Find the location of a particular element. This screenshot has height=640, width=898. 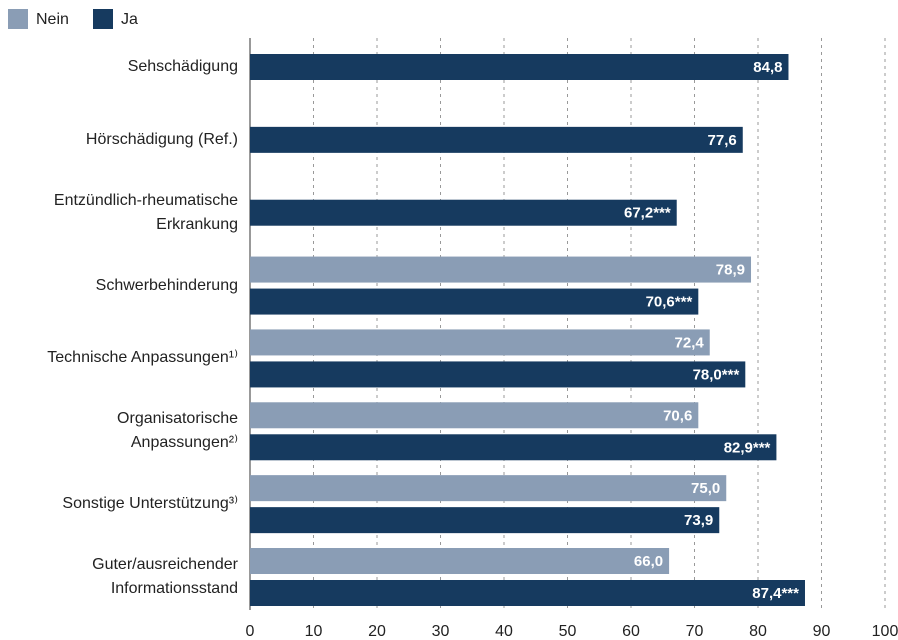

value-label: 70,6 is located at coordinates (677, 415).